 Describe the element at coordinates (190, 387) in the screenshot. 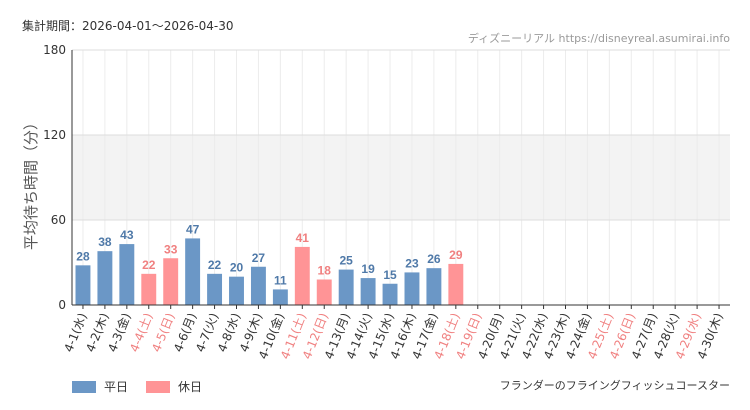

I see `legend-holiday-label: 休日` at that location.